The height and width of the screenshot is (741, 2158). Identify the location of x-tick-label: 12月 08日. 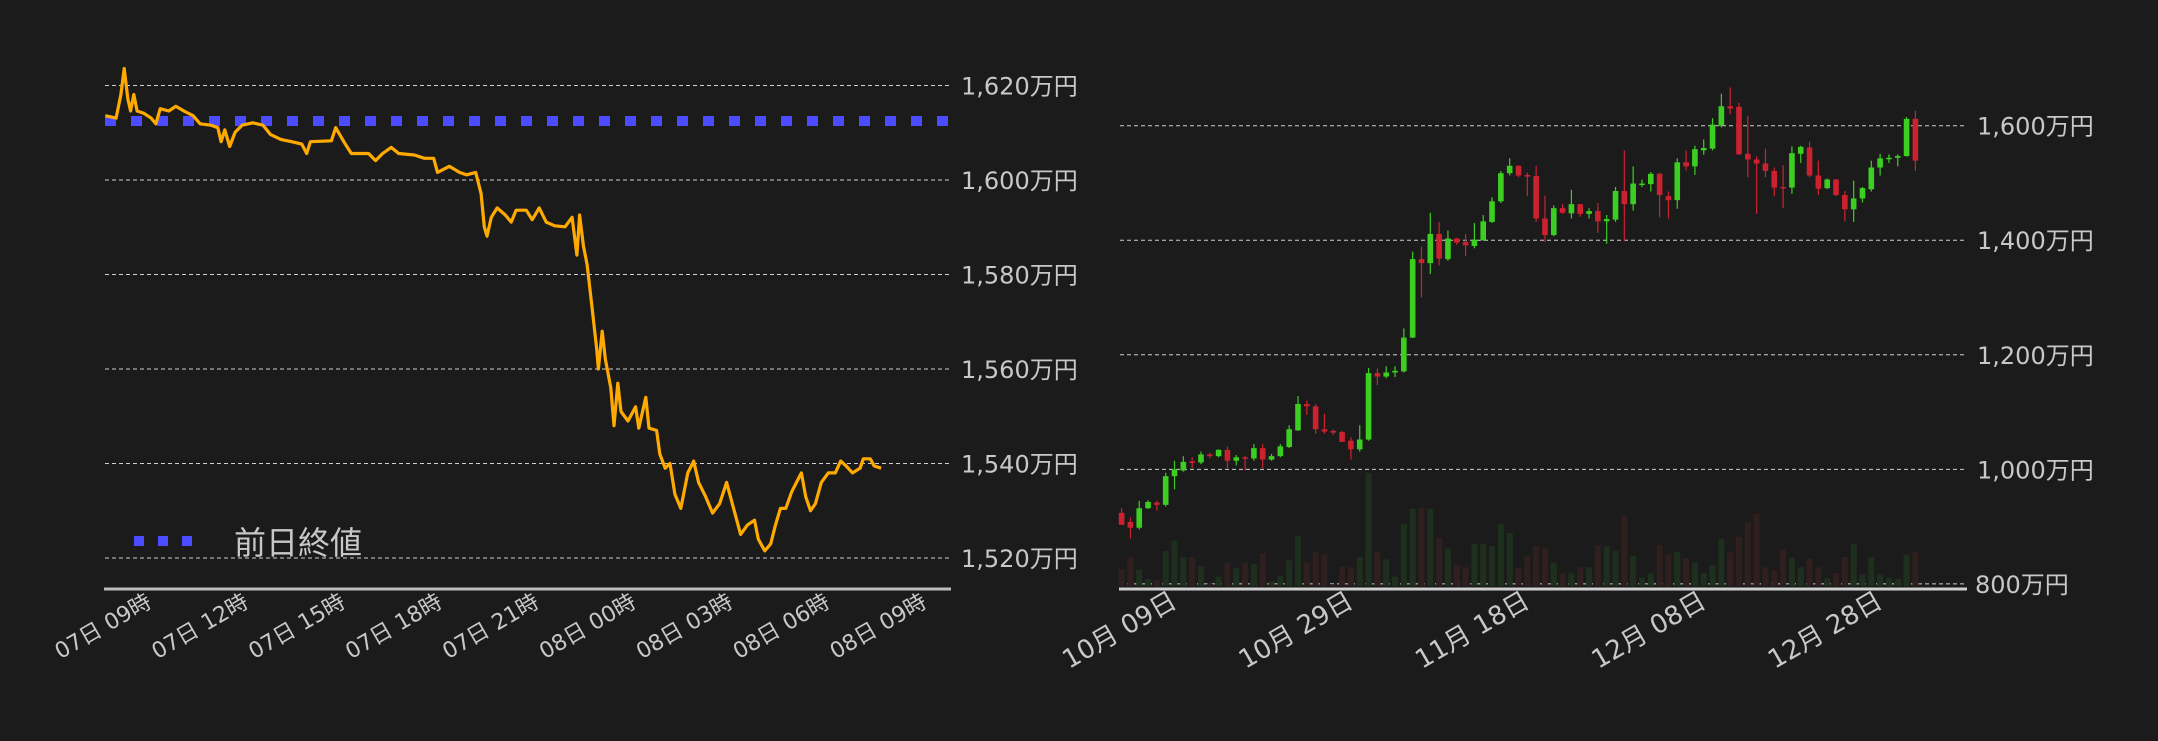
(1649, 630).